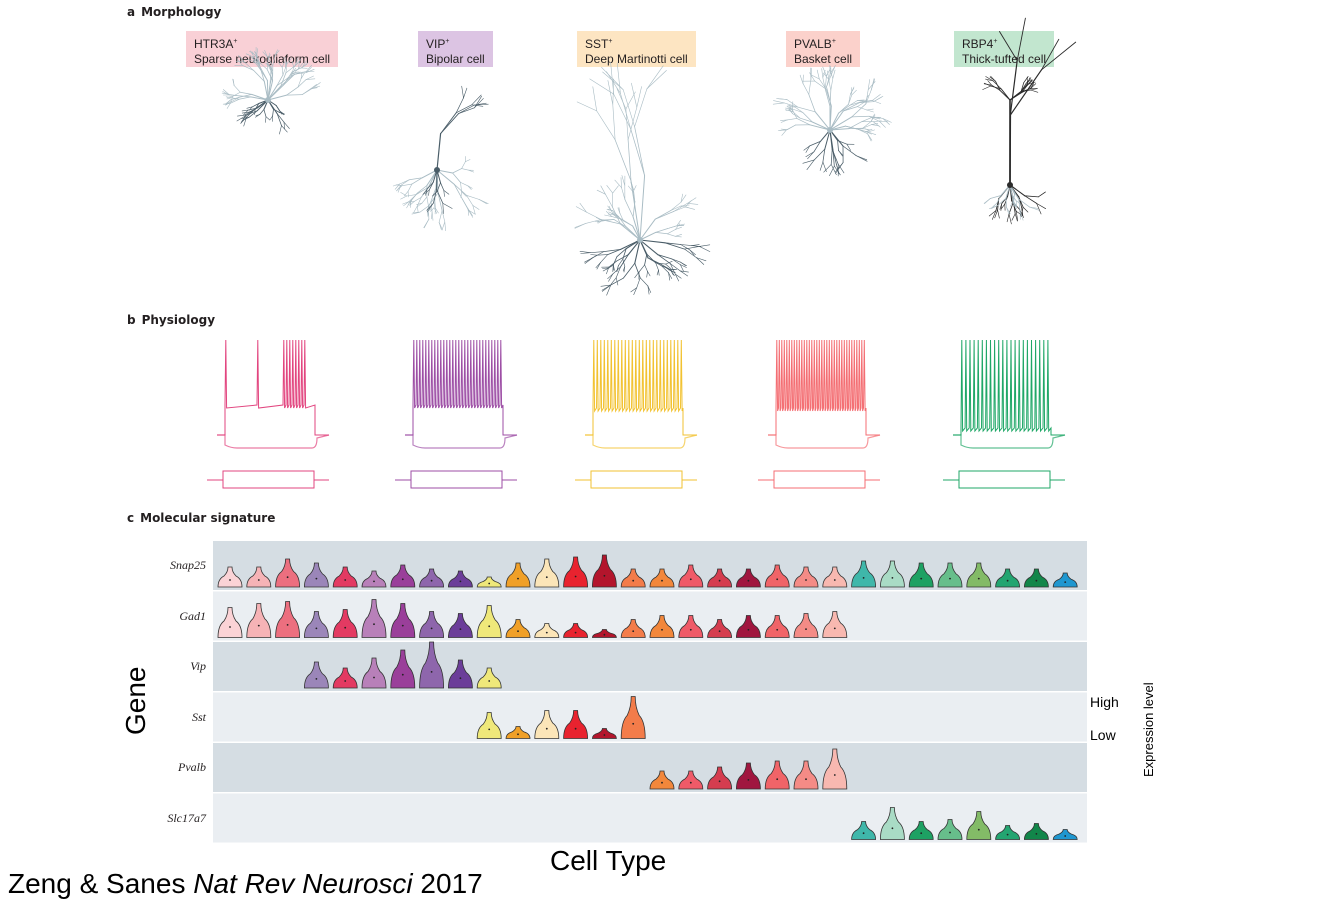 Image resolution: width=1325 pixels, height=907 pixels. Describe the element at coordinates (447, 883) in the screenshot. I see `citation-year: 2017` at that location.